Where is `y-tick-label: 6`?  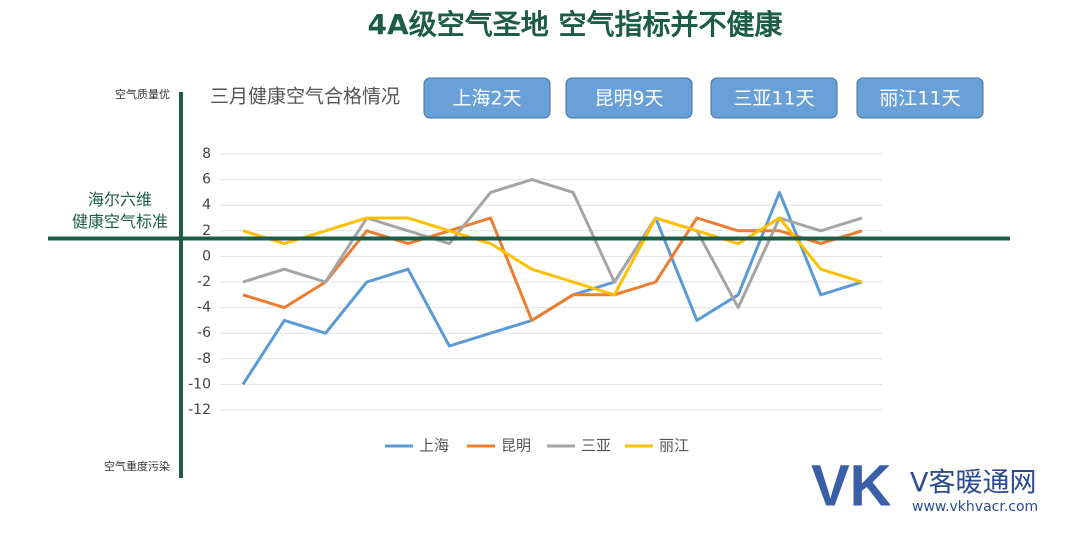
y-tick-label: 6 is located at coordinates (206, 180).